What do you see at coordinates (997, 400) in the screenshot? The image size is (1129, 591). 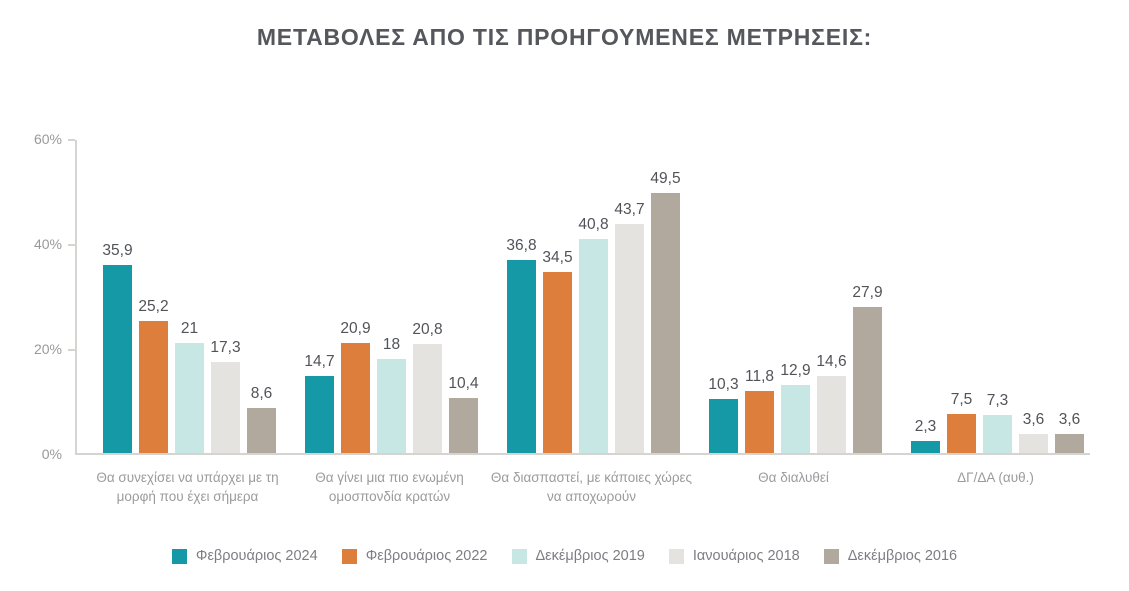 I see `bar-value-label: 7,3` at bounding box center [997, 400].